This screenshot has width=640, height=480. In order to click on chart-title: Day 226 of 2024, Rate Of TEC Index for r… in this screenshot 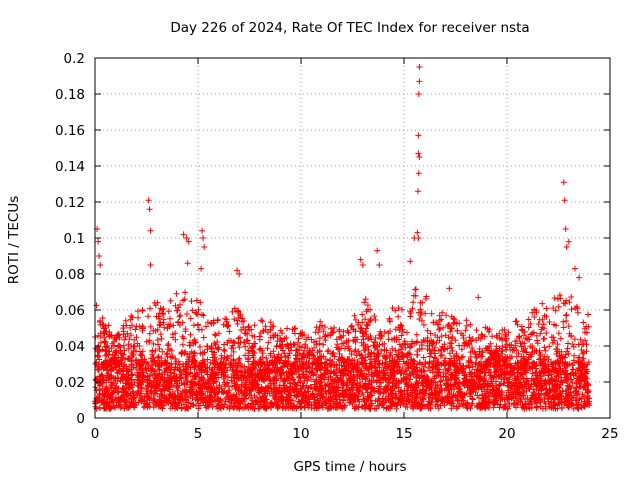, I will do `click(349, 28)`.